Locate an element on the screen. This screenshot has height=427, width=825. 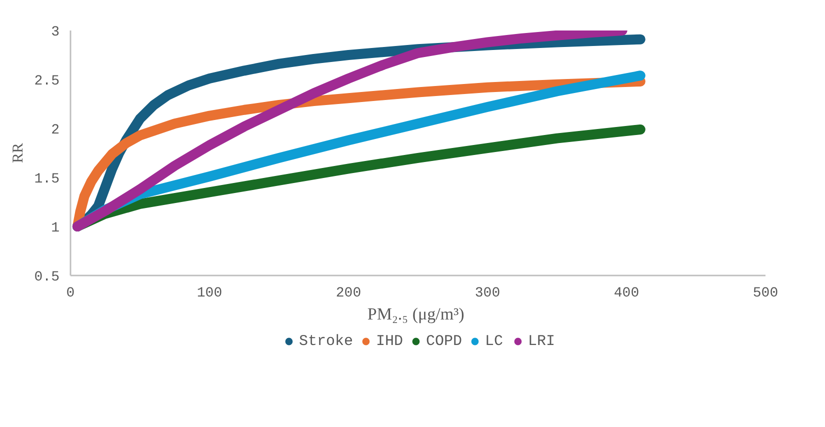
legend-label: LRI is located at coordinates (542, 341).